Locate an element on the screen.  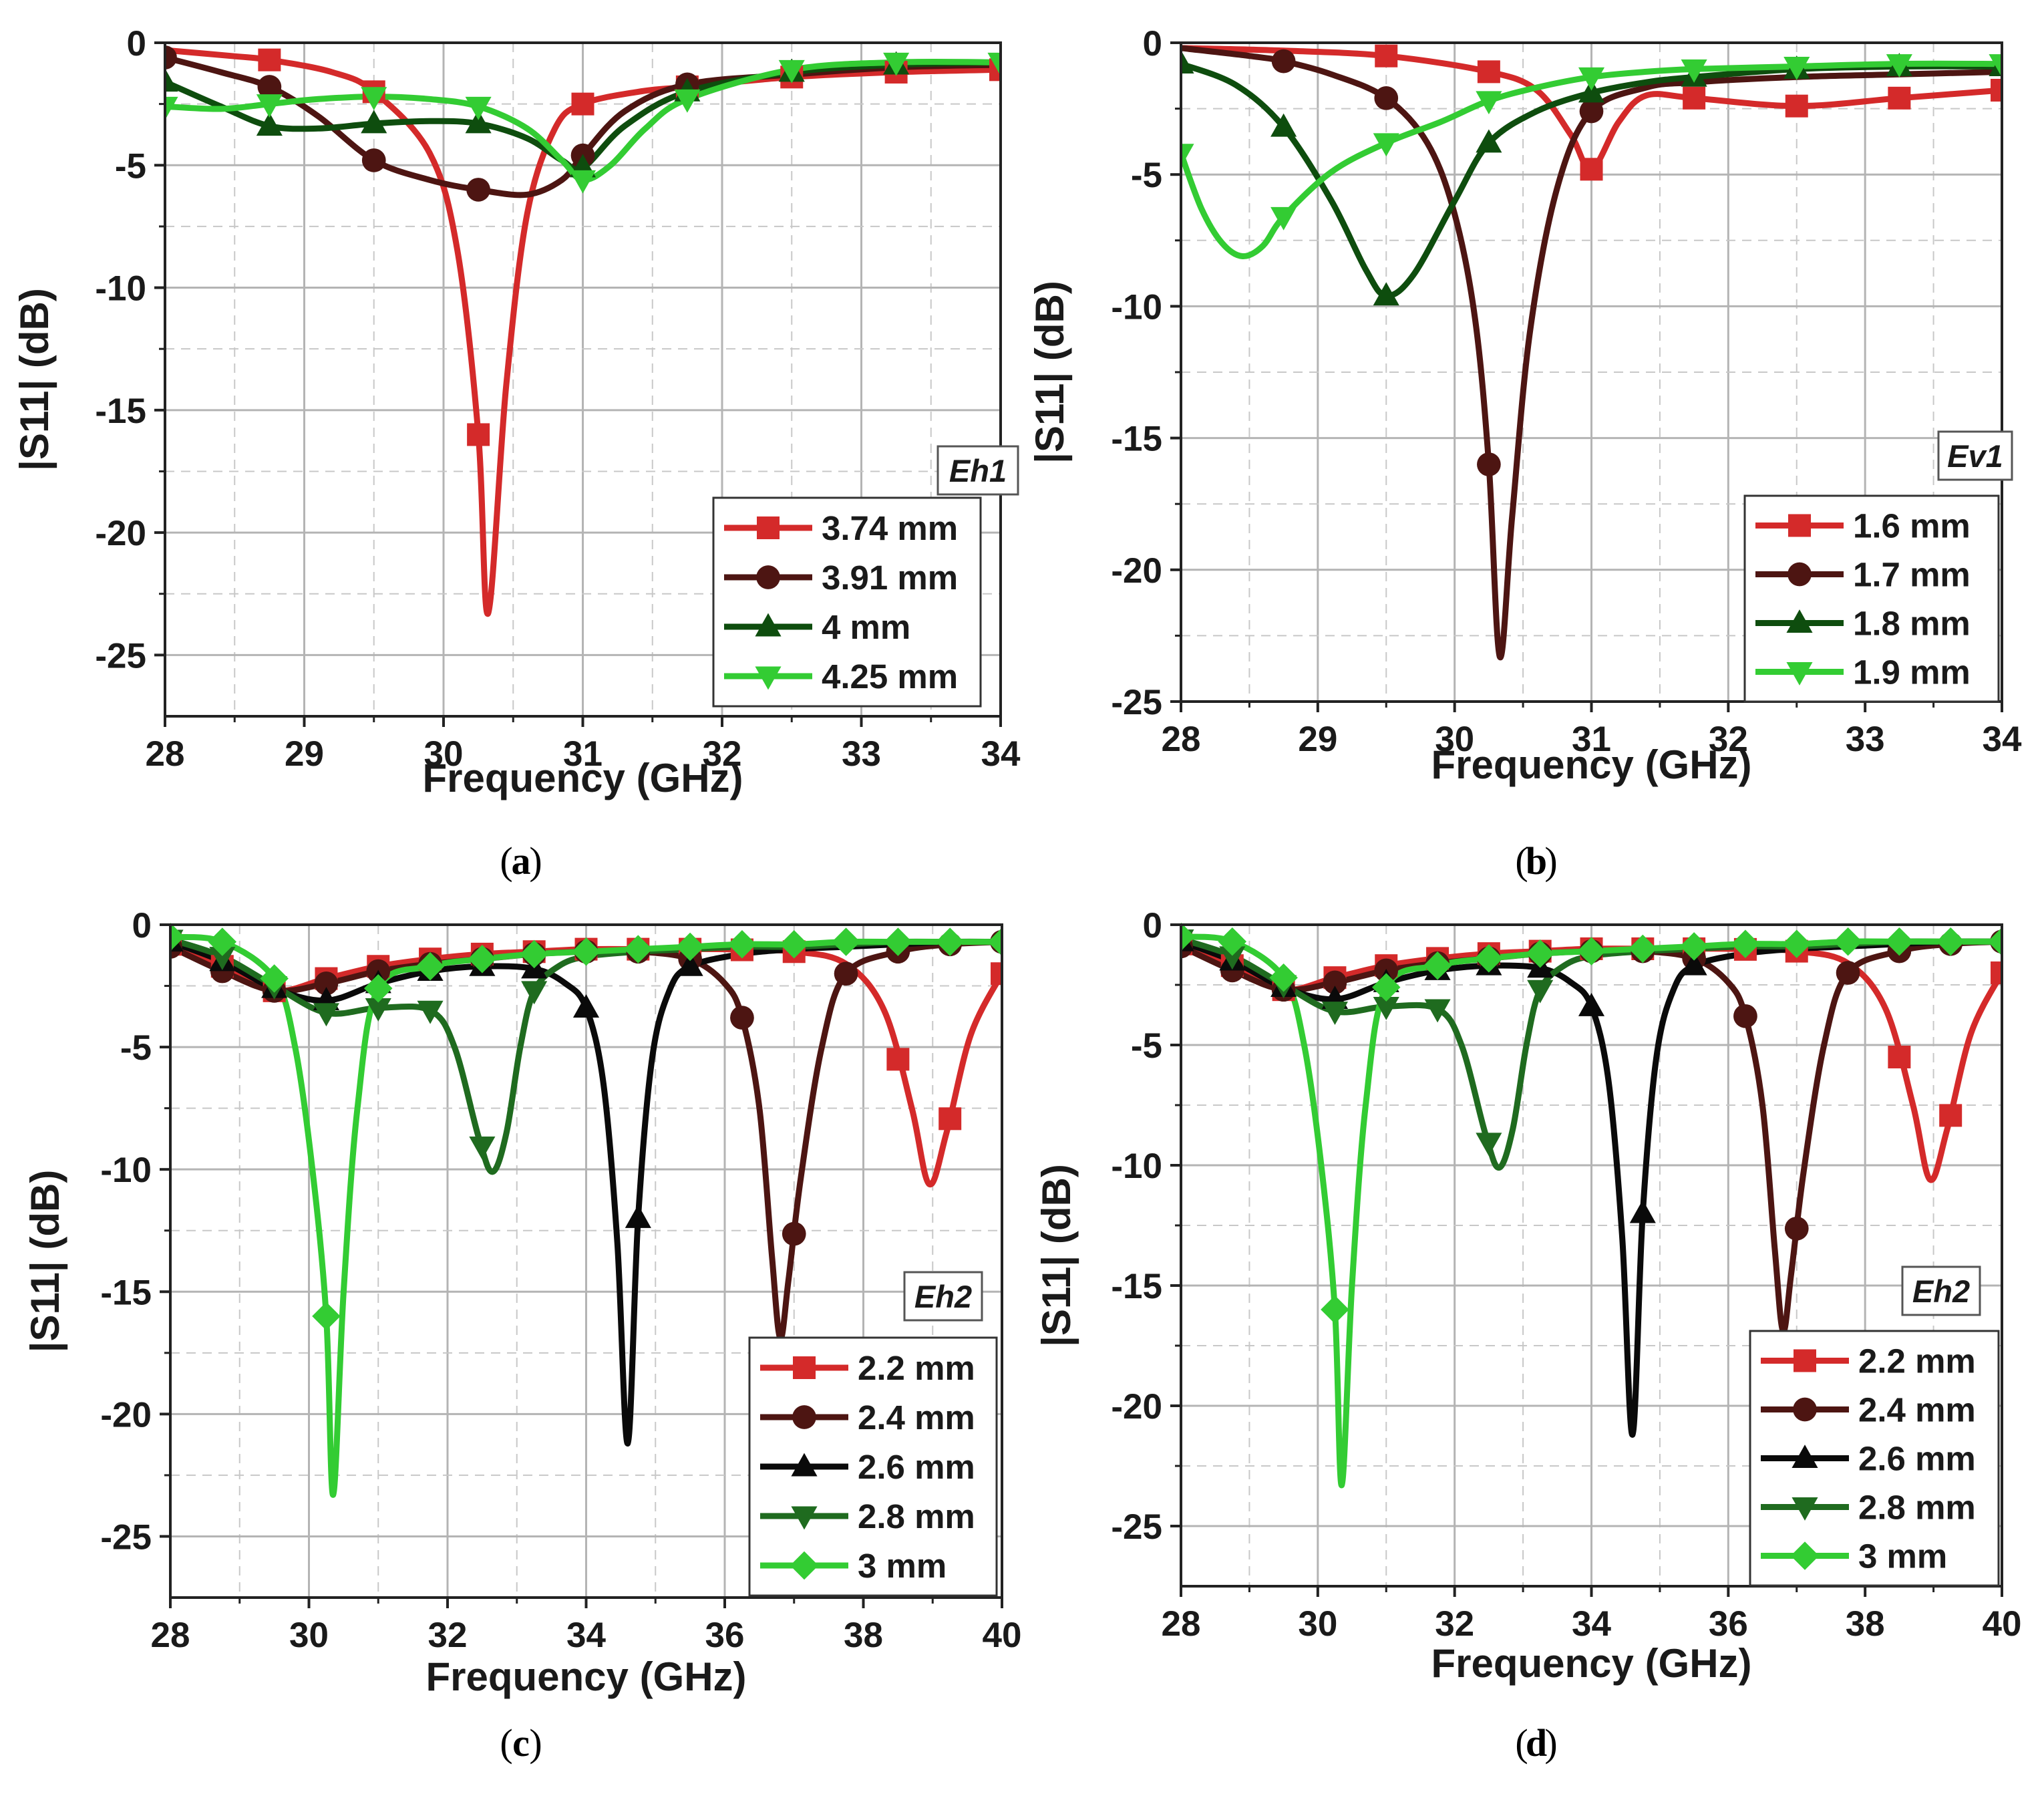
panel-tag-label: Eh2 is located at coordinates (1941, 1291).